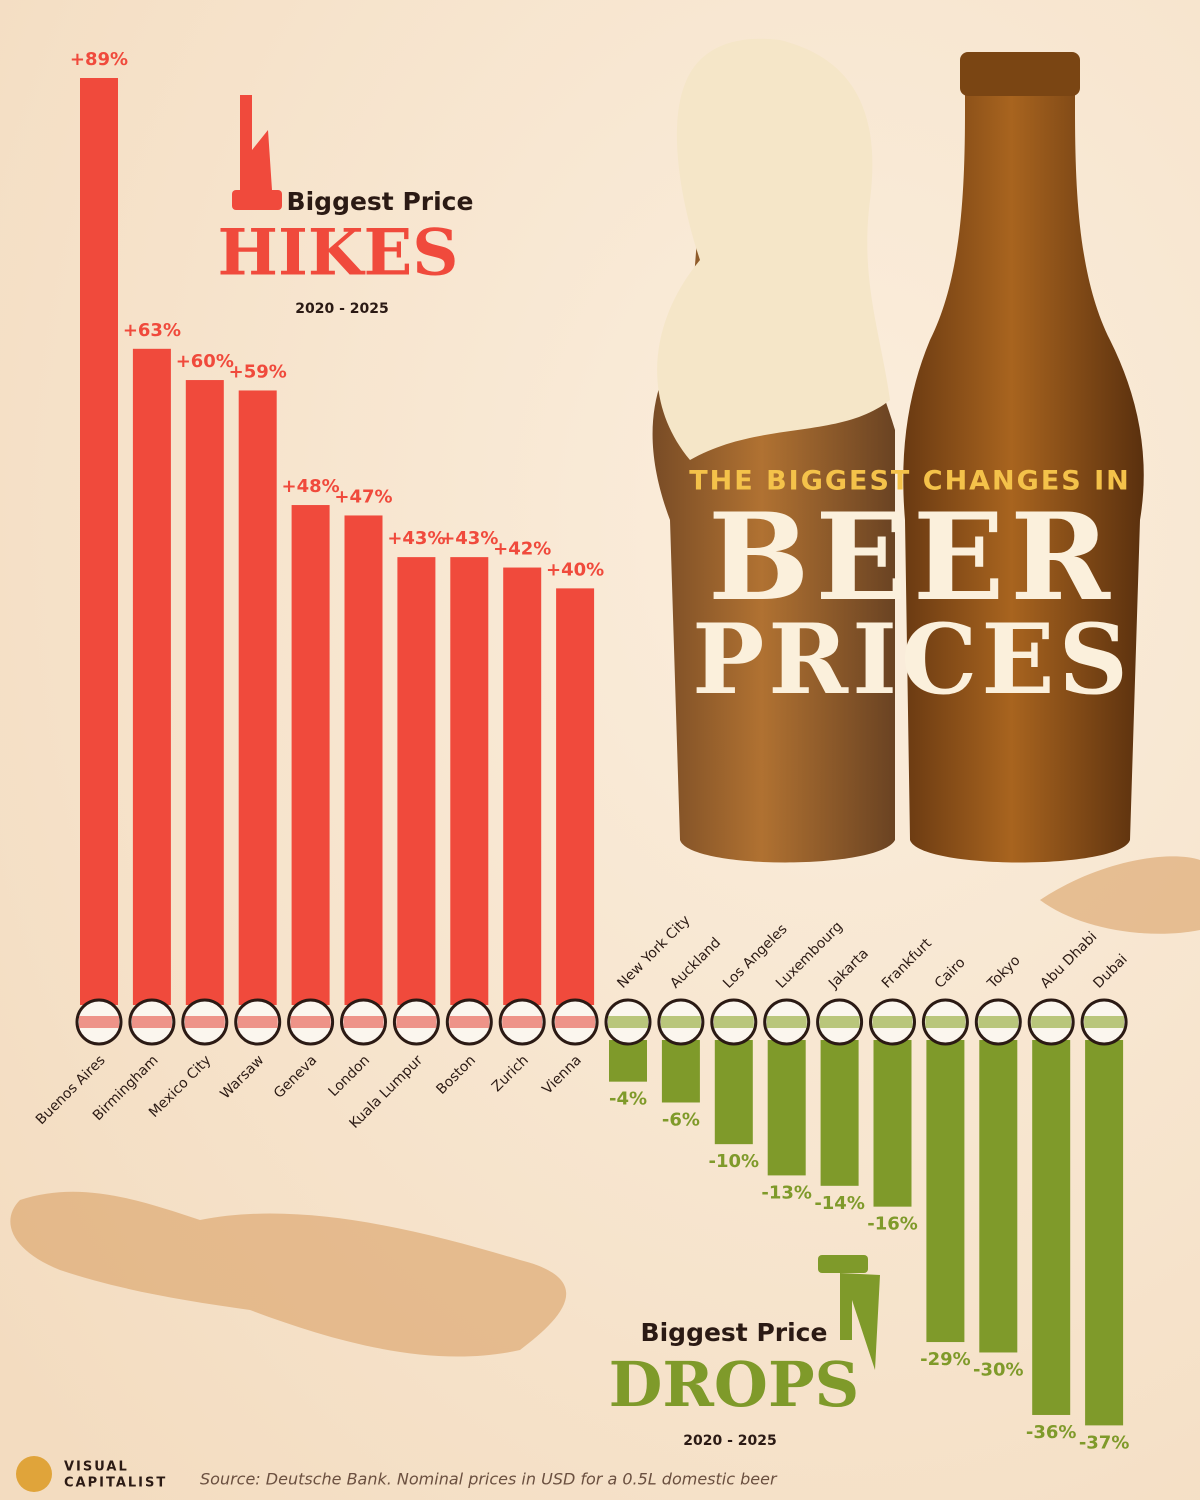 The image size is (1200, 1500). What do you see at coordinates (1020, 74) in the screenshot?
I see `bottle-cap-ring` at bounding box center [1020, 74].